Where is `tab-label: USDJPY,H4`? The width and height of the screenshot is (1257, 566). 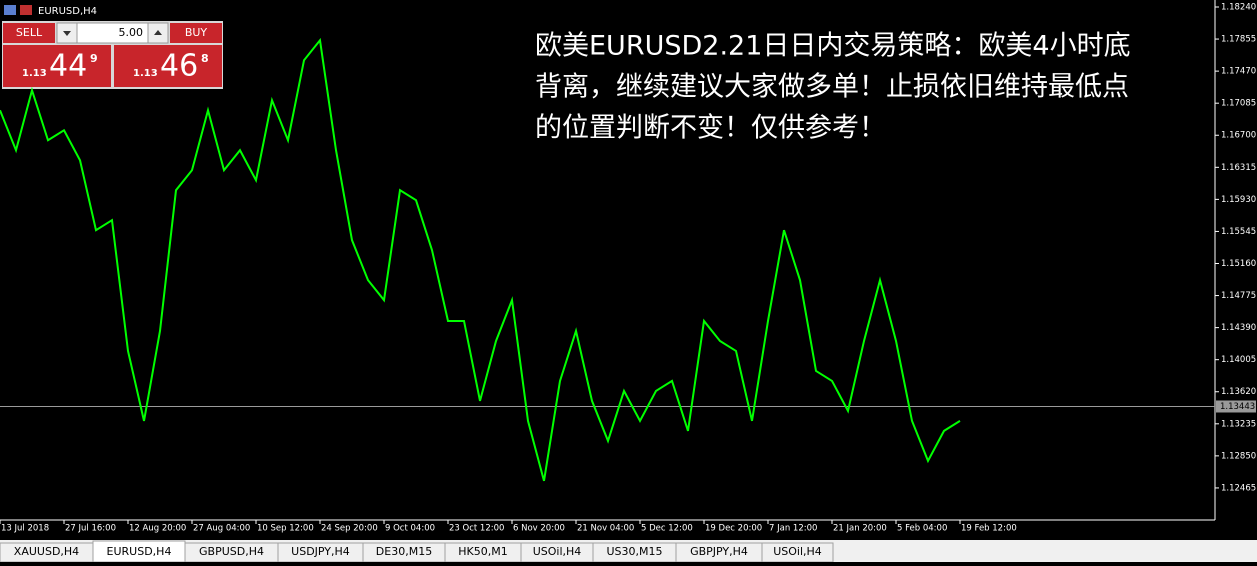 tab-label: USDJPY,H4 is located at coordinates (320, 551).